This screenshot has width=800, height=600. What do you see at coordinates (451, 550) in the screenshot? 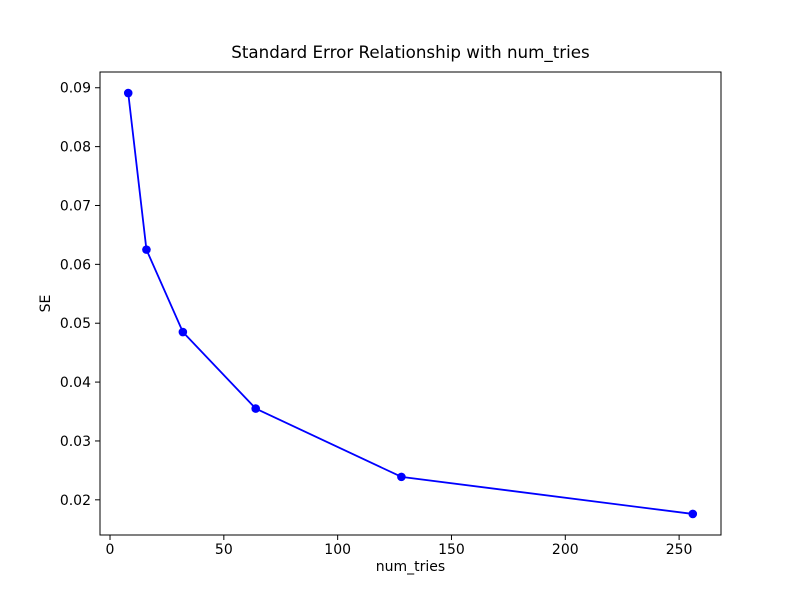
I see `x-tick-label: 150` at bounding box center [451, 550].